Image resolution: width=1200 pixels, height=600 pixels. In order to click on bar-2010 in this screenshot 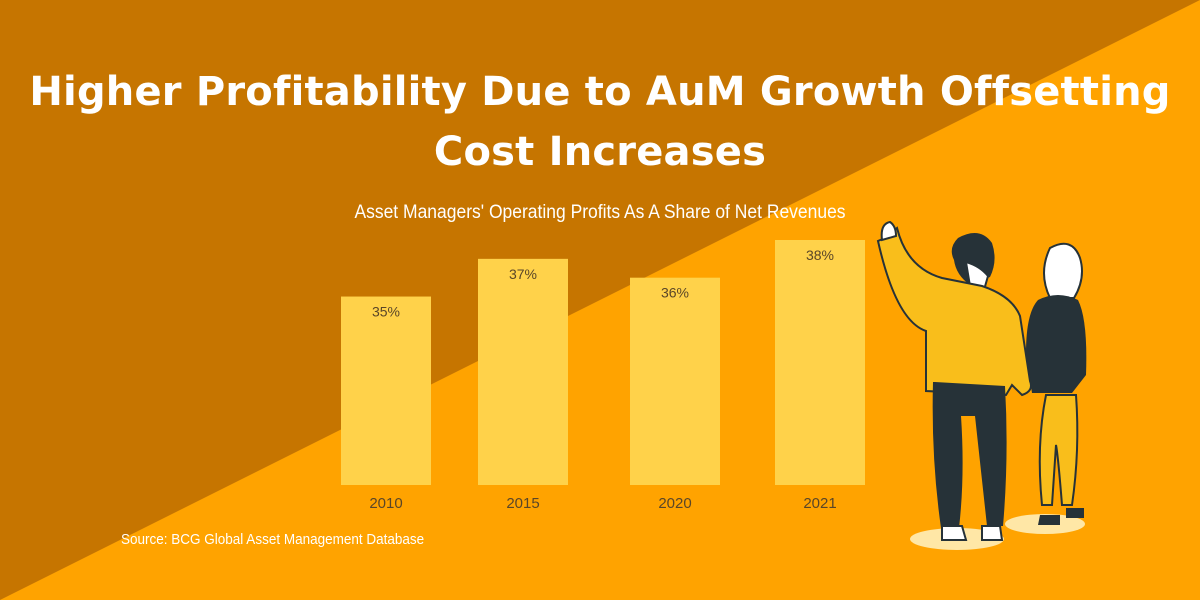, I will do `click(386, 390)`.